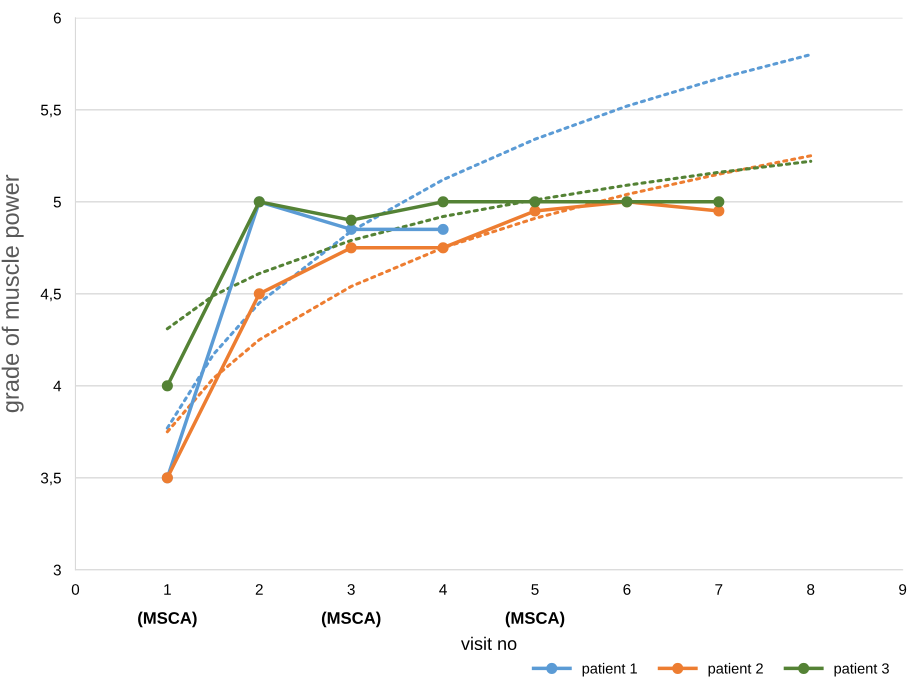 The width and height of the screenshot is (909, 684). Describe the element at coordinates (57, 18) in the screenshot. I see `y-tick-label: 6` at that location.